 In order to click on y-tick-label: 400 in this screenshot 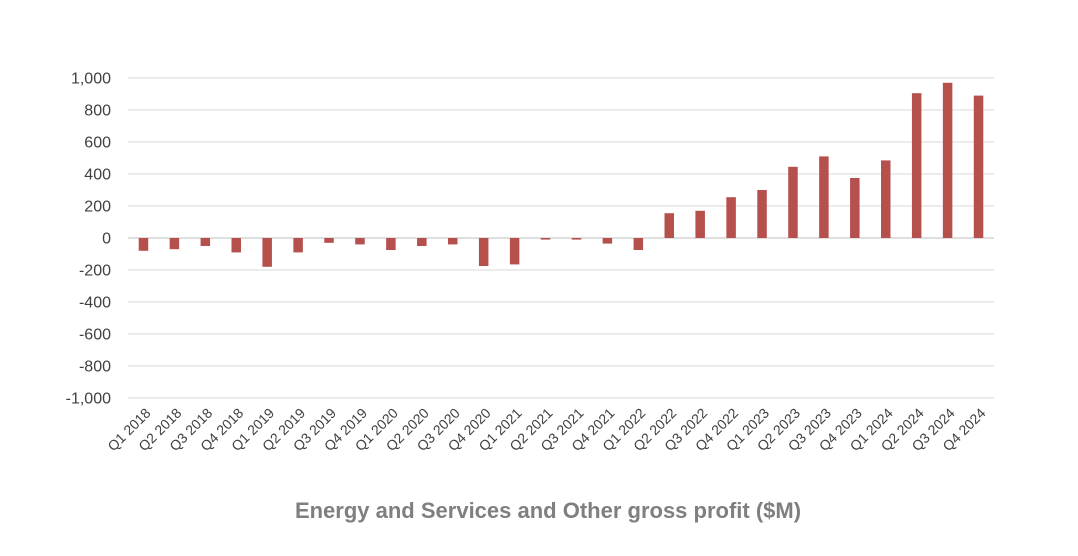, I will do `click(97, 175)`.